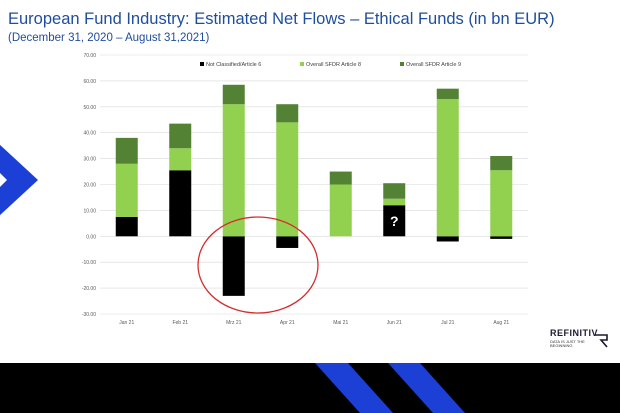 This screenshot has width=620, height=413. What do you see at coordinates (89, 108) in the screenshot?
I see `y-tick-label: 50.00` at bounding box center [89, 108].